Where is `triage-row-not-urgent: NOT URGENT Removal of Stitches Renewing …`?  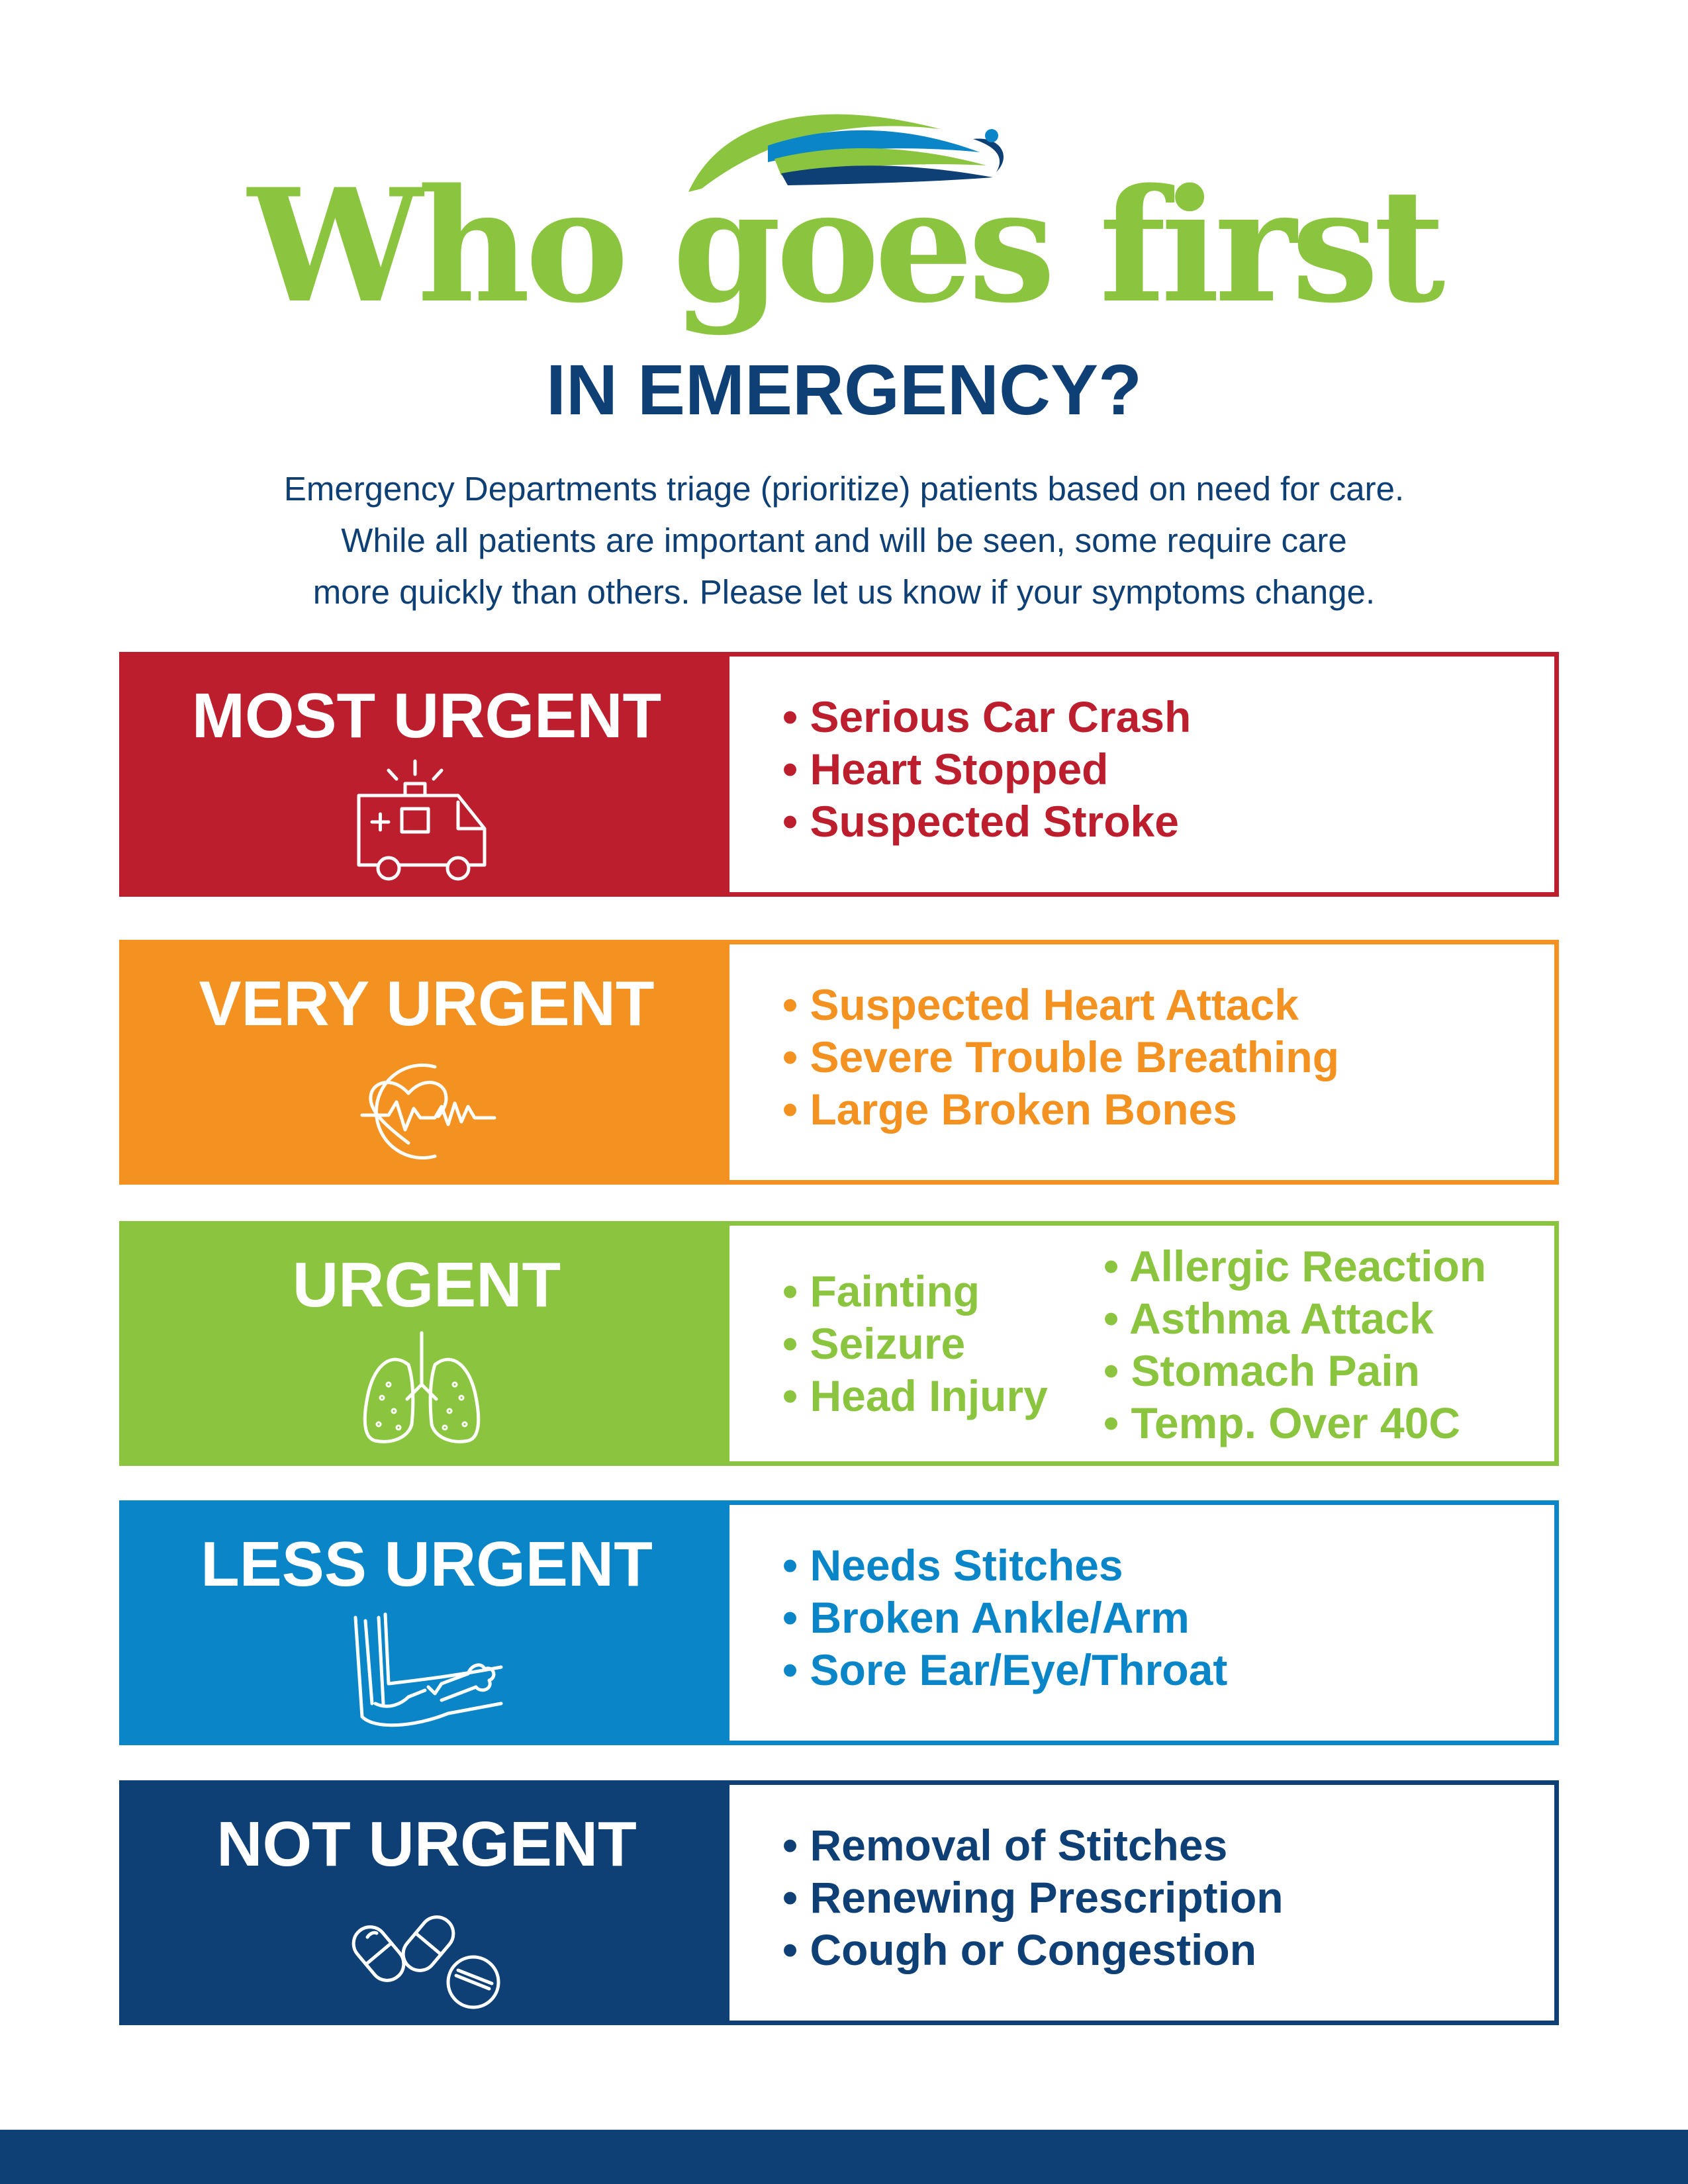 triage-row-not-urgent: NOT URGENT Removal of Stitches Renewing … is located at coordinates (839, 1903).